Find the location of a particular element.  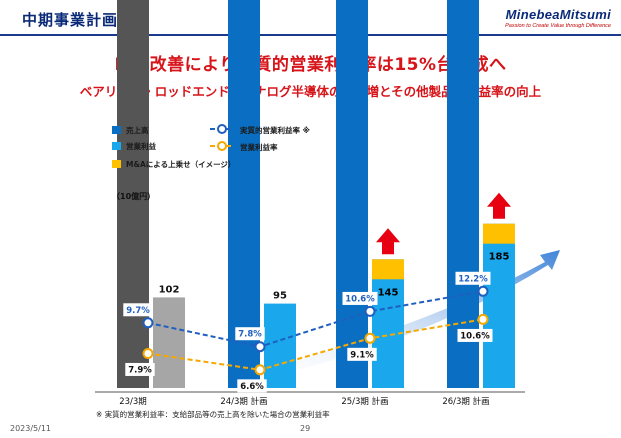

legend-ma-label: M&Aによる上乗せ（イメージ） is located at coordinates (180, 164).